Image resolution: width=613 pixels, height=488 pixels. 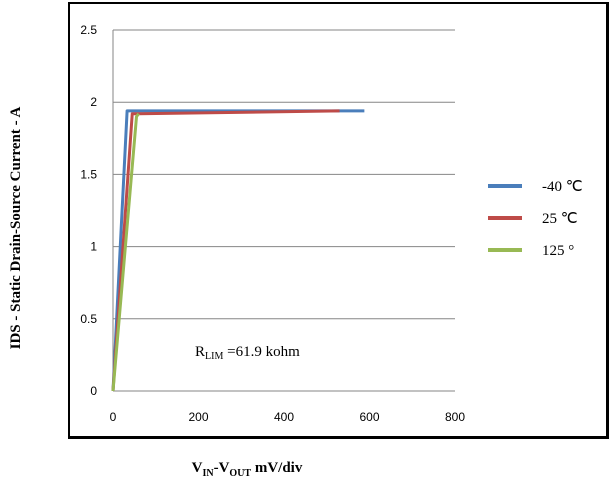 I want to click on y-tick-label: 0.5, so click(x=88, y=319).